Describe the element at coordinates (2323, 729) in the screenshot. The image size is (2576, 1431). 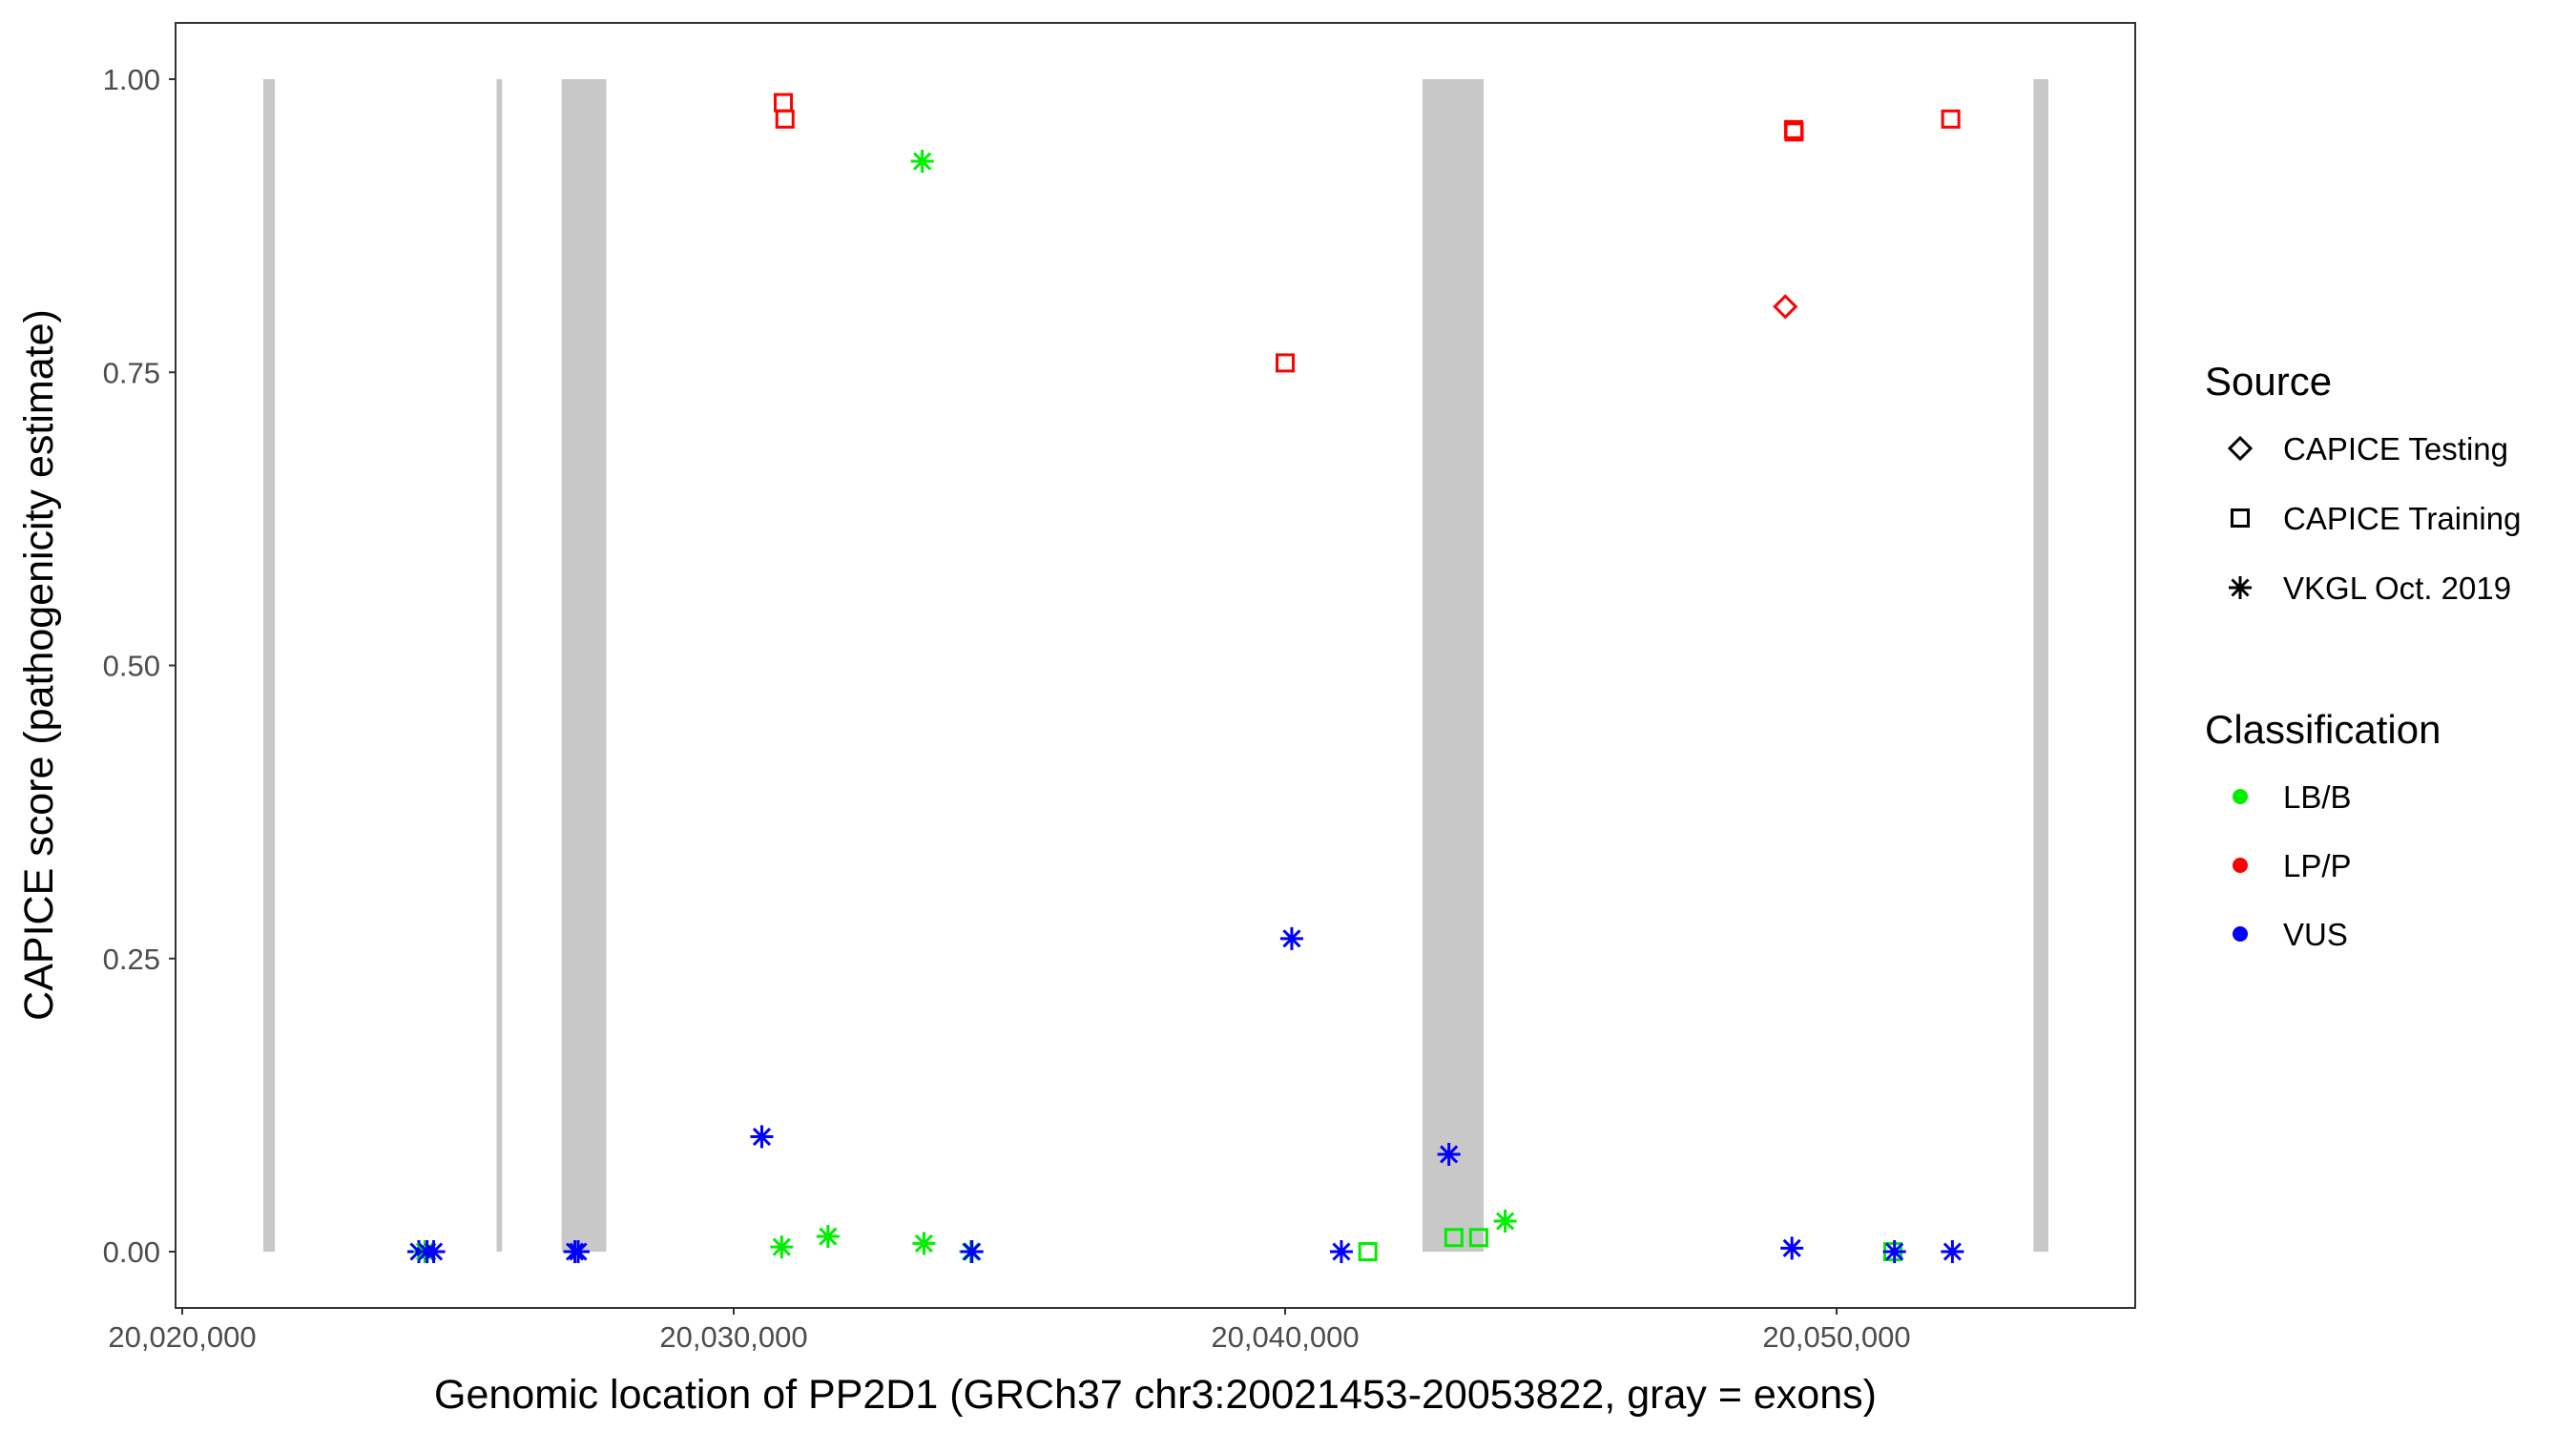
I see `legend-classification-title: Classification` at that location.